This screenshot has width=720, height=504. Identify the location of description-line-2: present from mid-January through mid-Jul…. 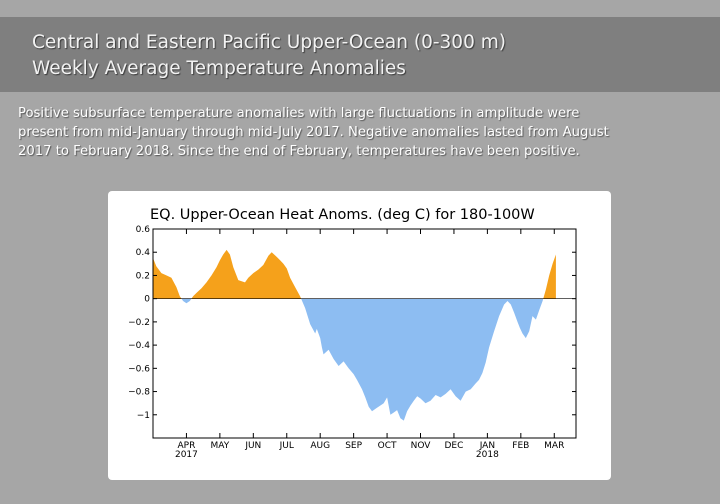
(313, 132).